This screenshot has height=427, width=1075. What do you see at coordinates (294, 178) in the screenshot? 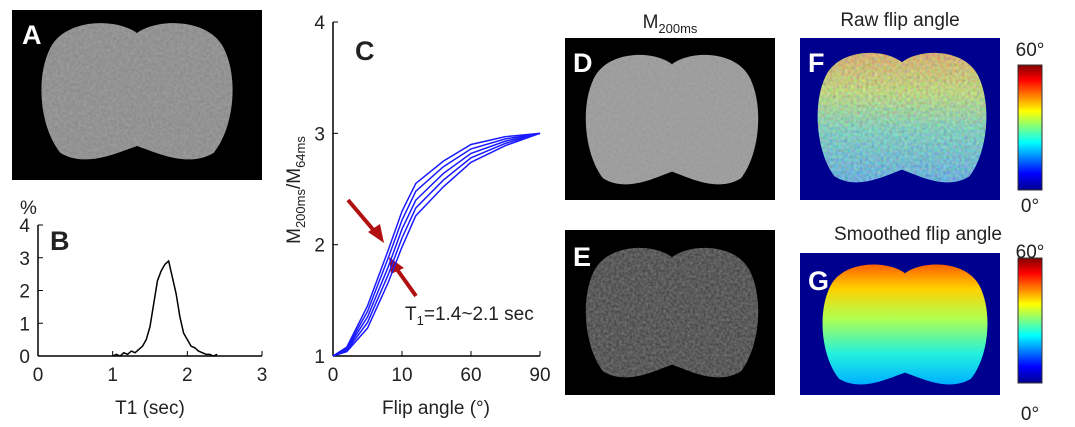
I see `y-label-part: /M` at bounding box center [294, 178].